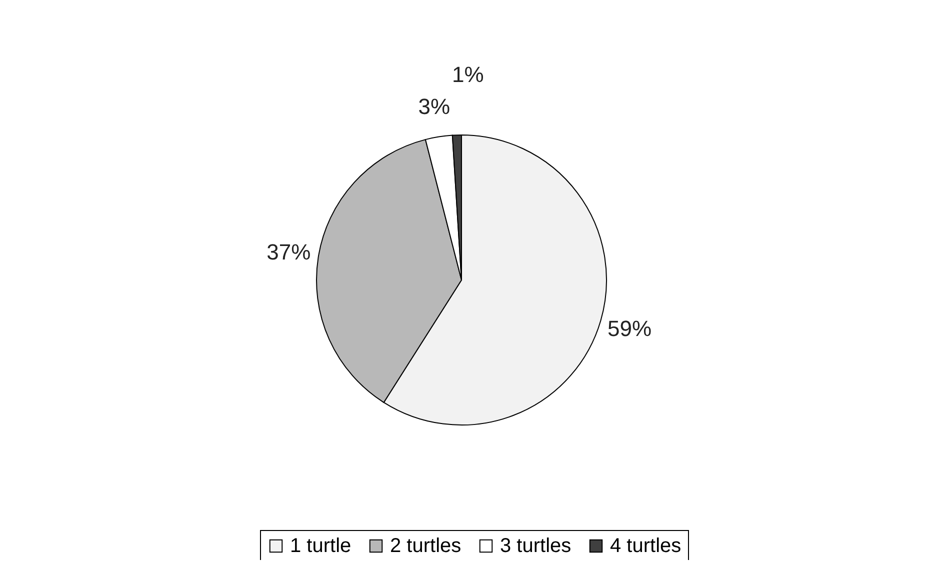  What do you see at coordinates (288, 252) in the screenshot?
I see `data-label: 37%` at bounding box center [288, 252].